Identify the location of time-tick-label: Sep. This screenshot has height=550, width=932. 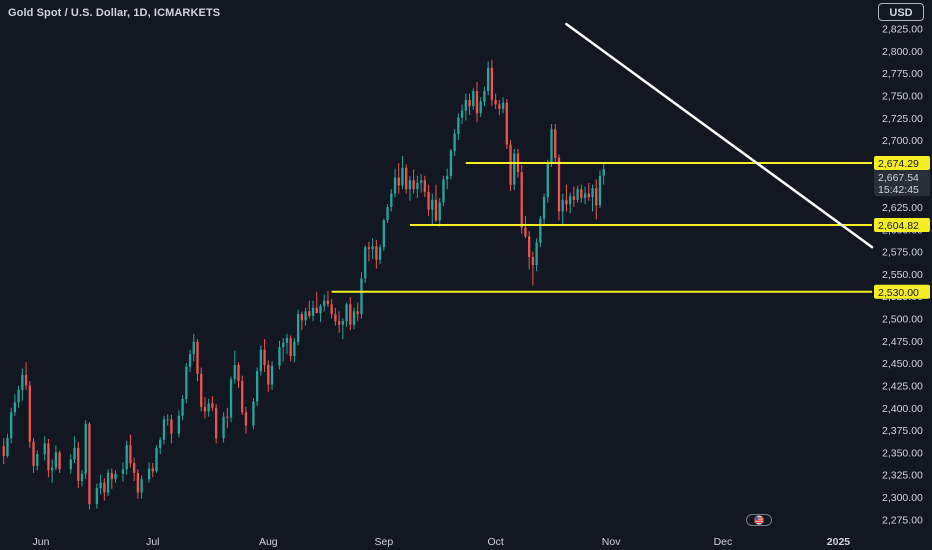
(383, 542).